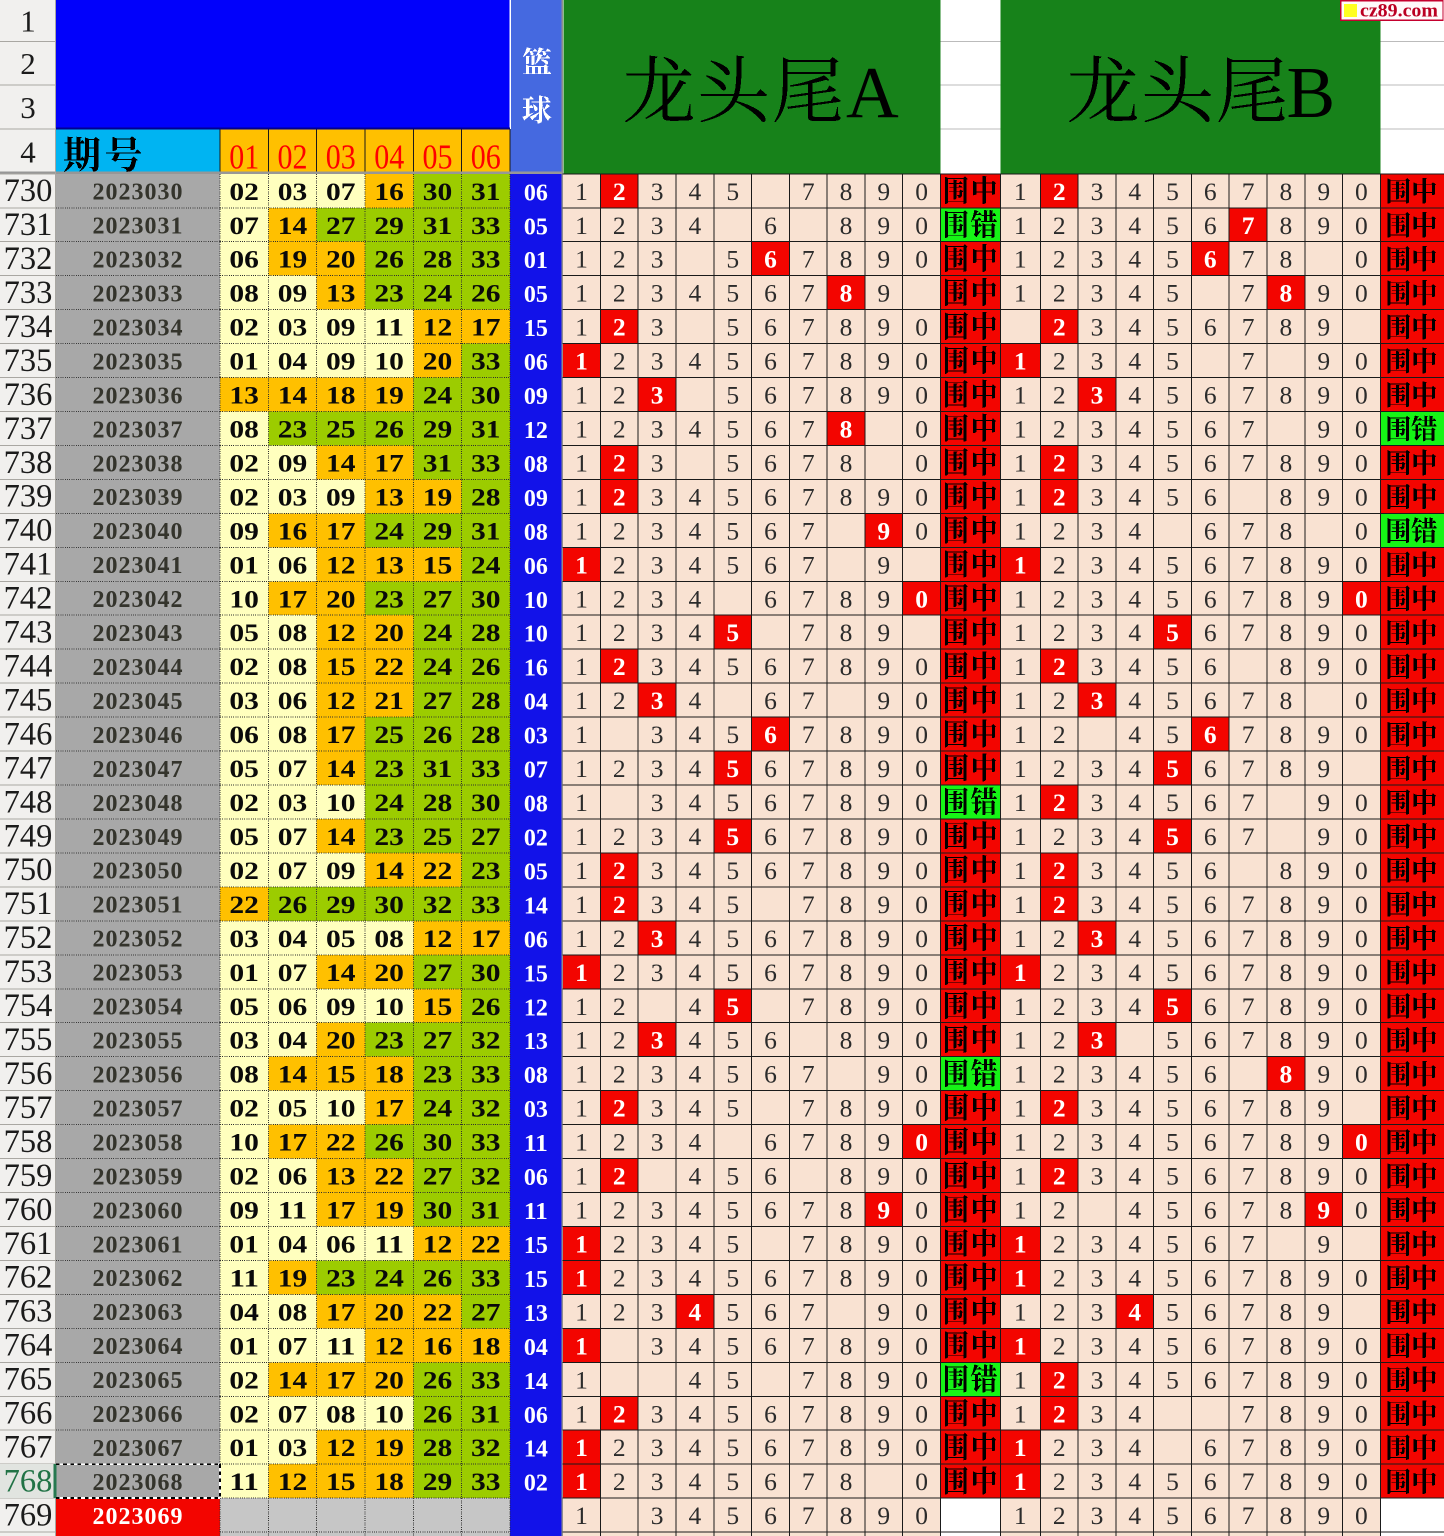  I want to click on svg-text: 01, so click(244, 157).